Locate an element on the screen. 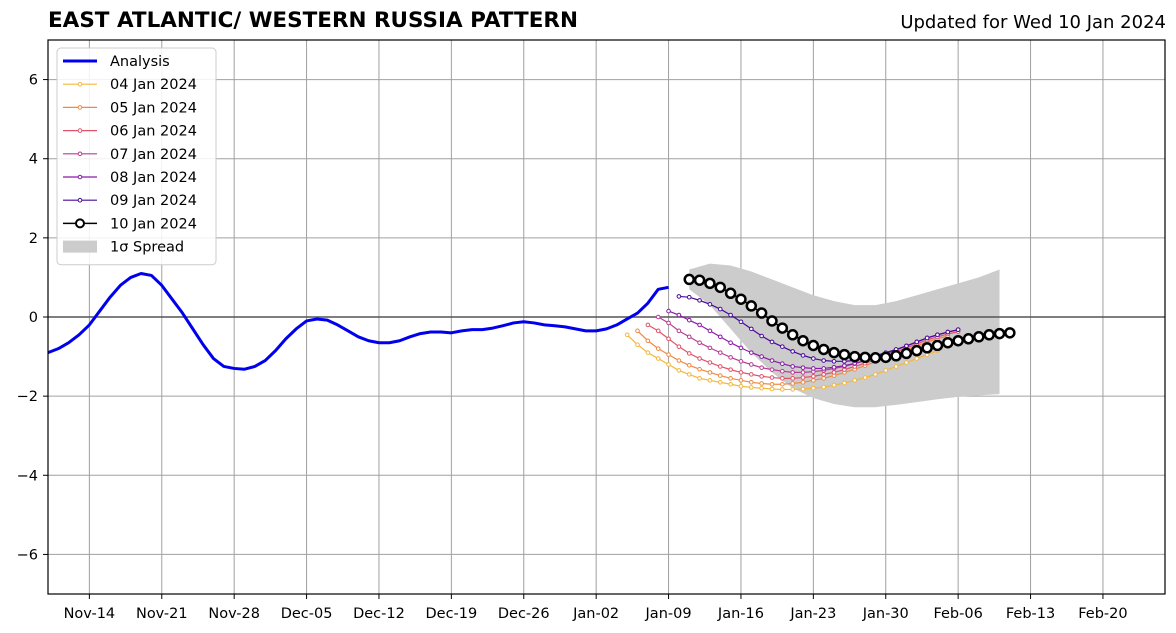 This screenshot has height=633, width=1176. x-tick-label: Jan-16 is located at coordinates (740, 614).